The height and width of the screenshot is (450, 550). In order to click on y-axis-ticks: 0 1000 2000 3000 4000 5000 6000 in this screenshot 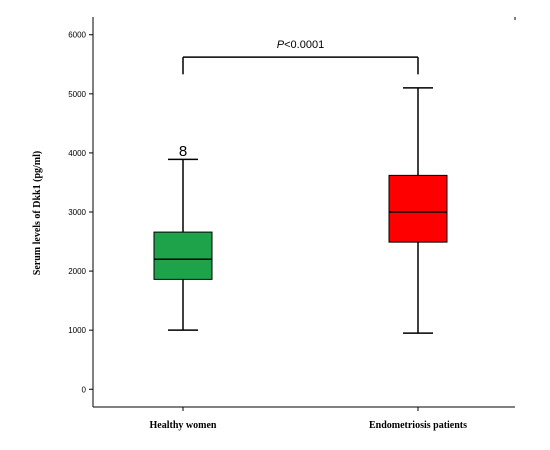, I will do `click(80, 212)`.